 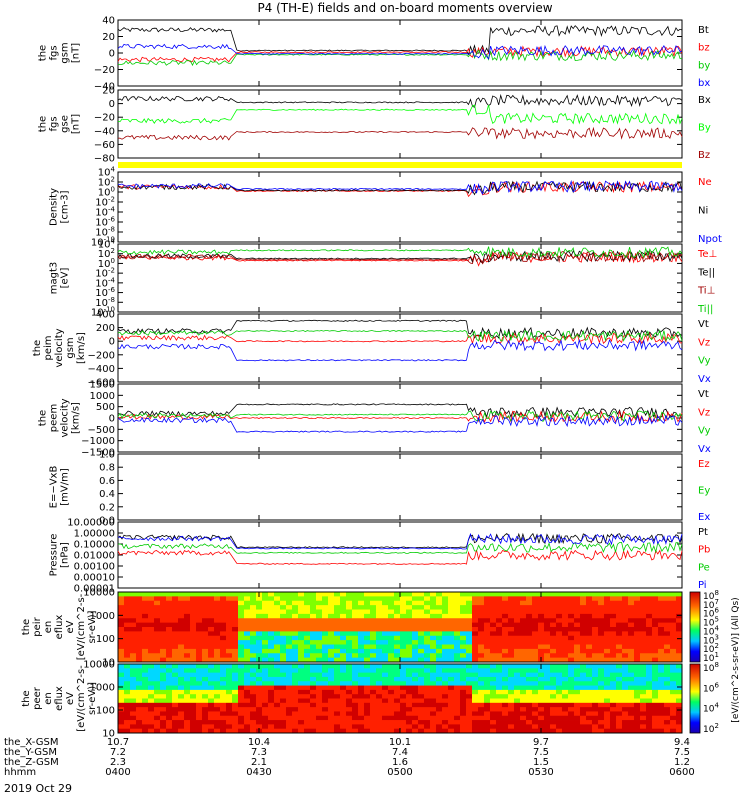 I want to click on legend-entry: Vz, so click(x=704, y=342).